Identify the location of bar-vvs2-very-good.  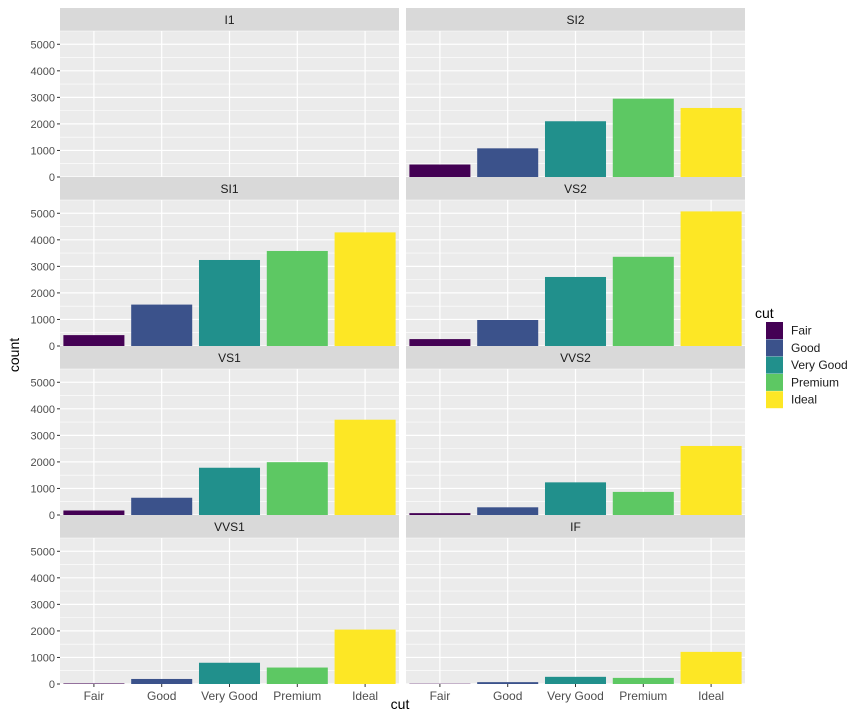
(575, 498).